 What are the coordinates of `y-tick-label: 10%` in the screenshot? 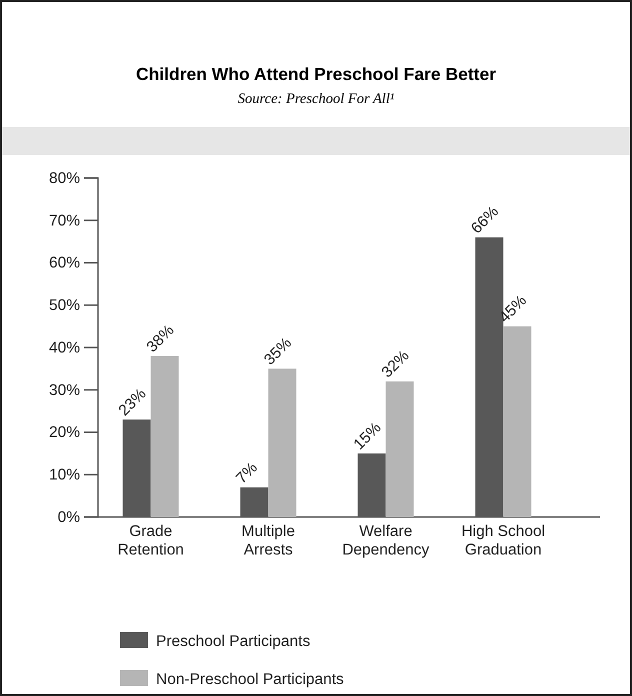 It's located at (64, 475).